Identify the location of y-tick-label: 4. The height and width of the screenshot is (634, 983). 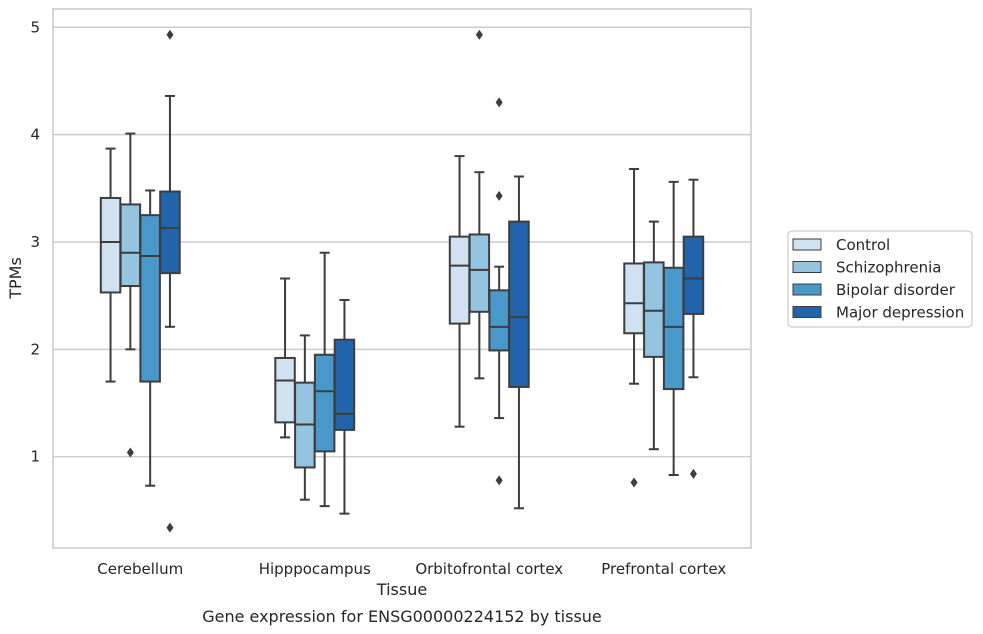
(35, 135).